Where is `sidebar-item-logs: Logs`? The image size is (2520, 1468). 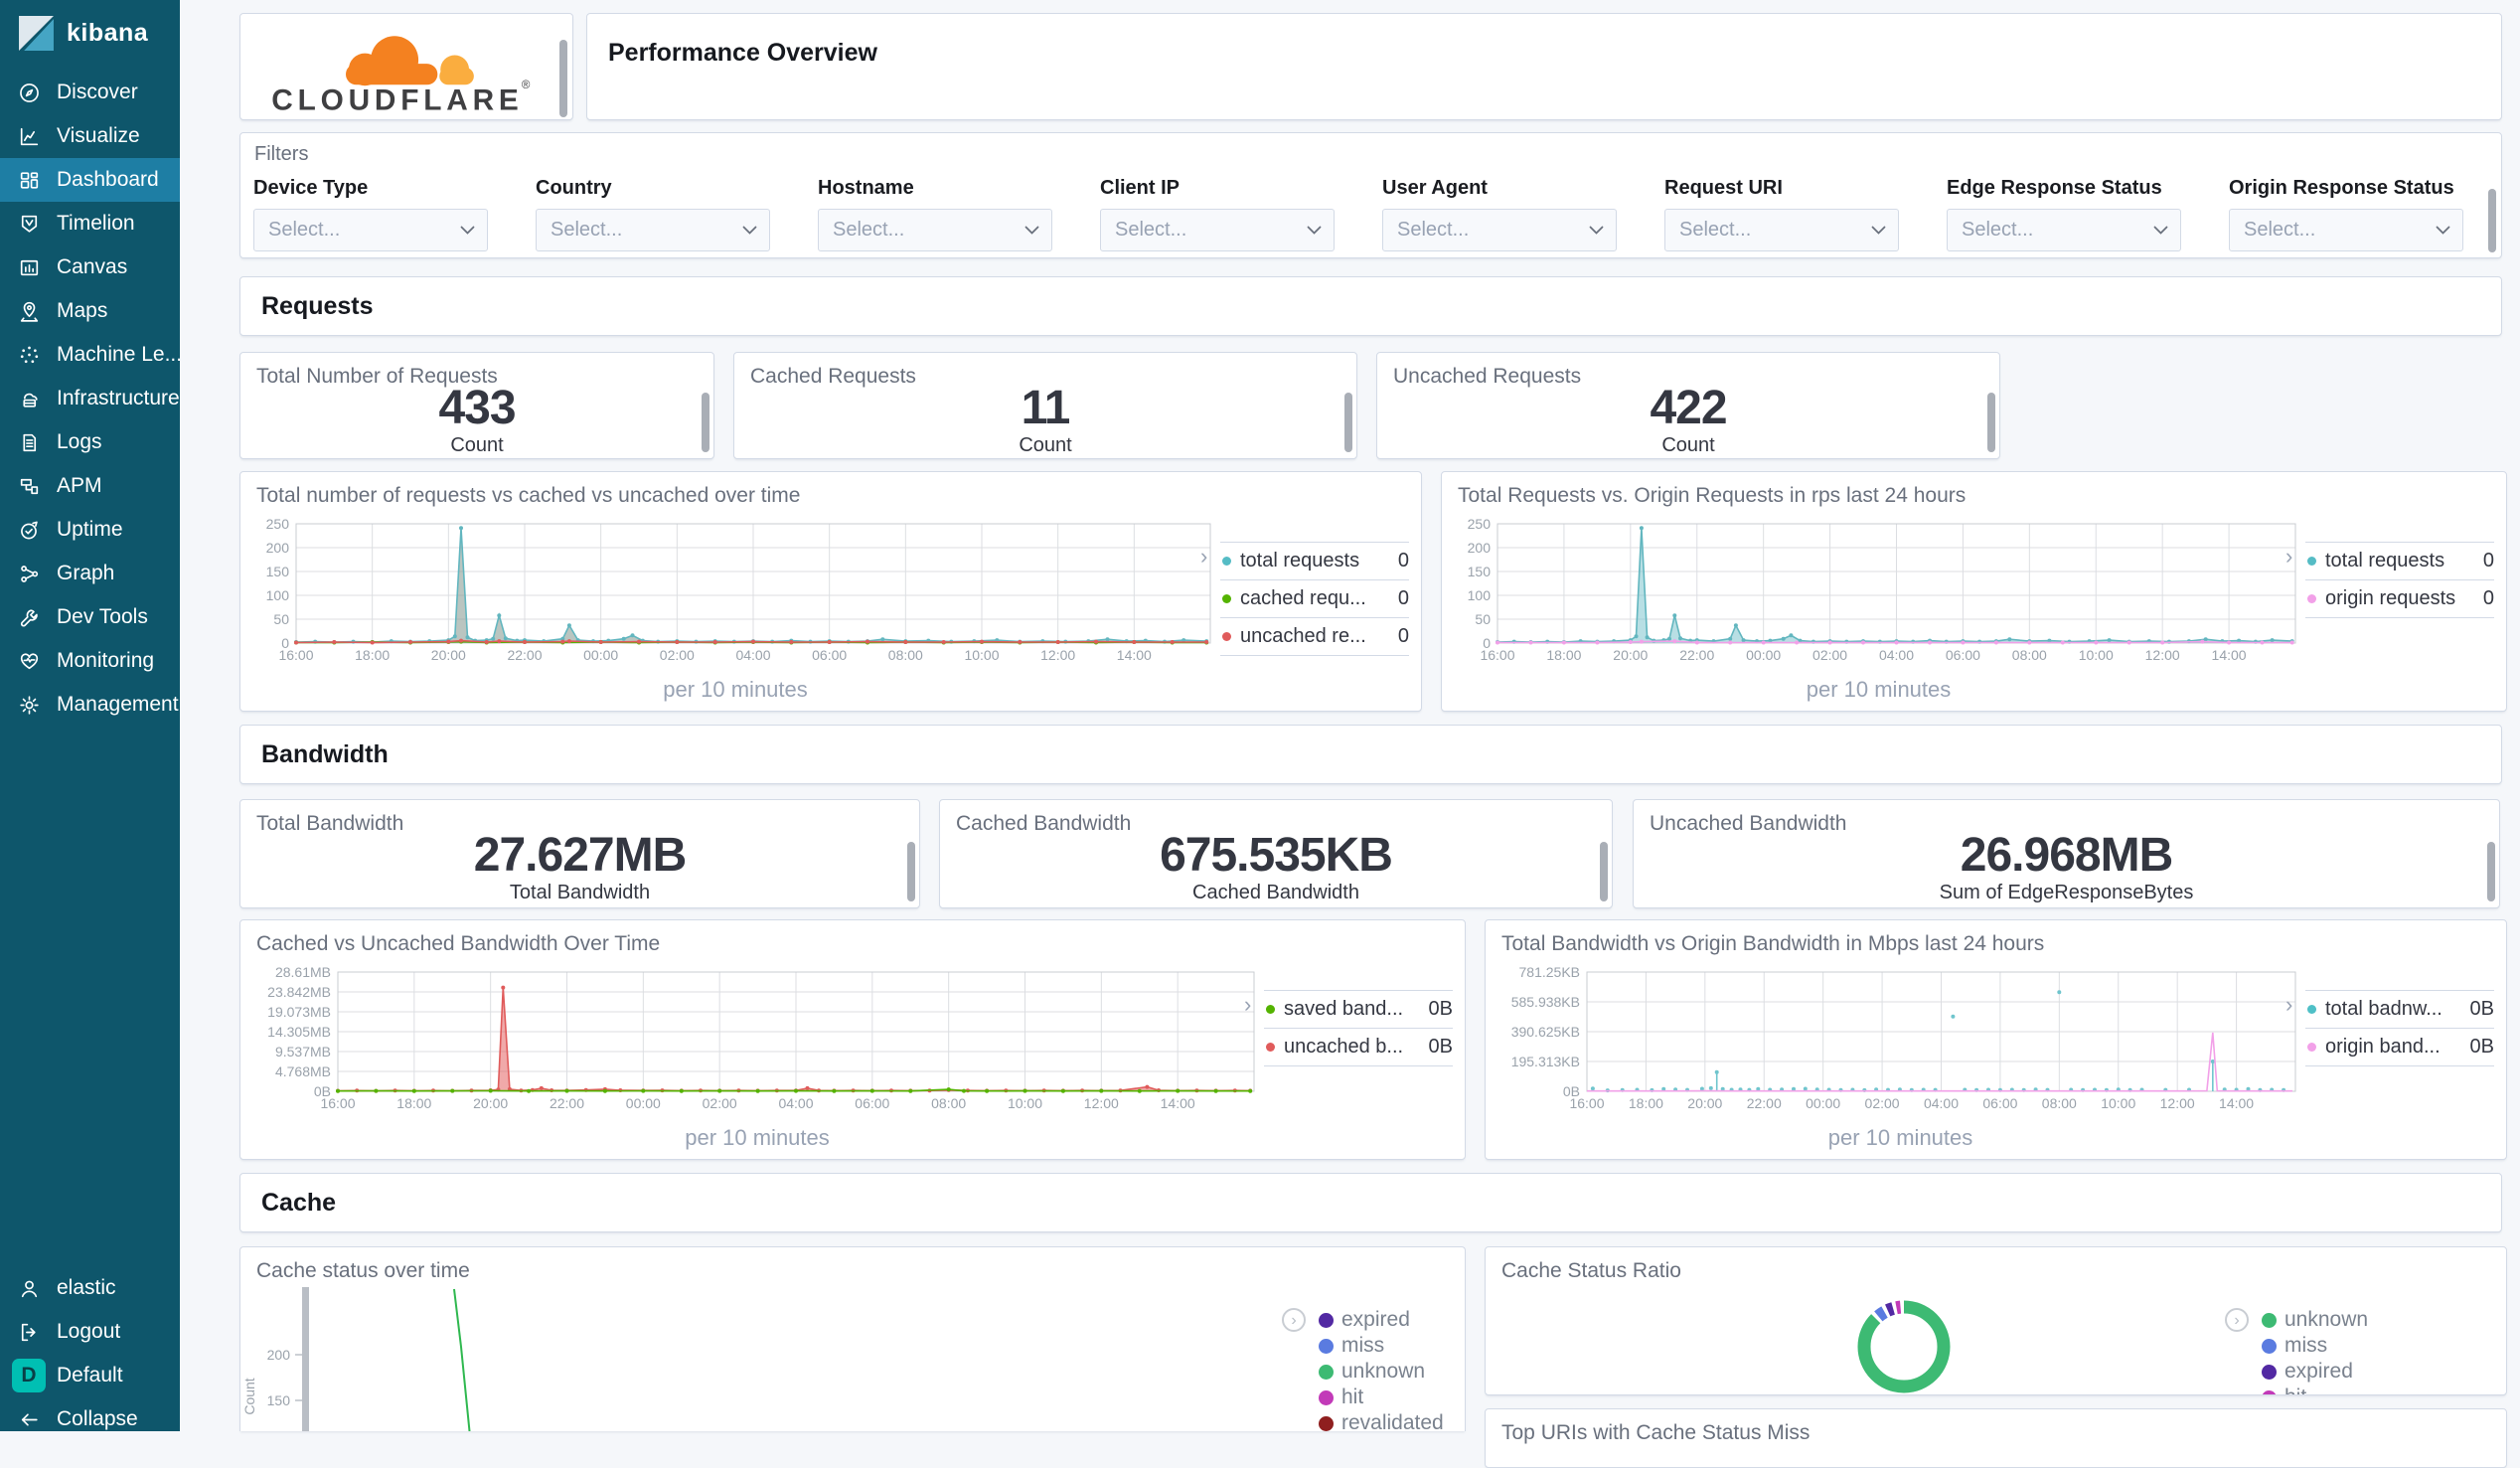
sidebar-item-logs: Logs is located at coordinates (90, 442).